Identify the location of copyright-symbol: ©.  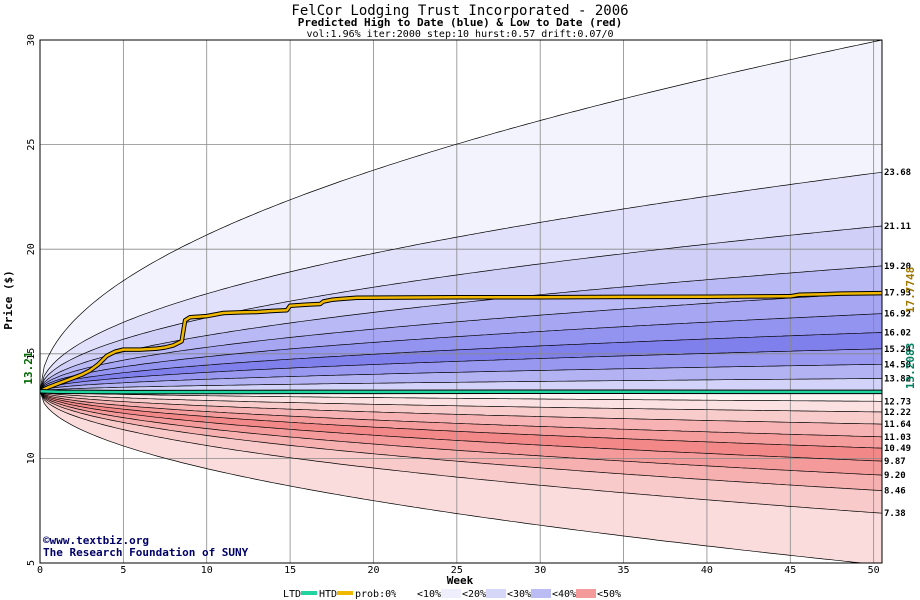
(46, 540).